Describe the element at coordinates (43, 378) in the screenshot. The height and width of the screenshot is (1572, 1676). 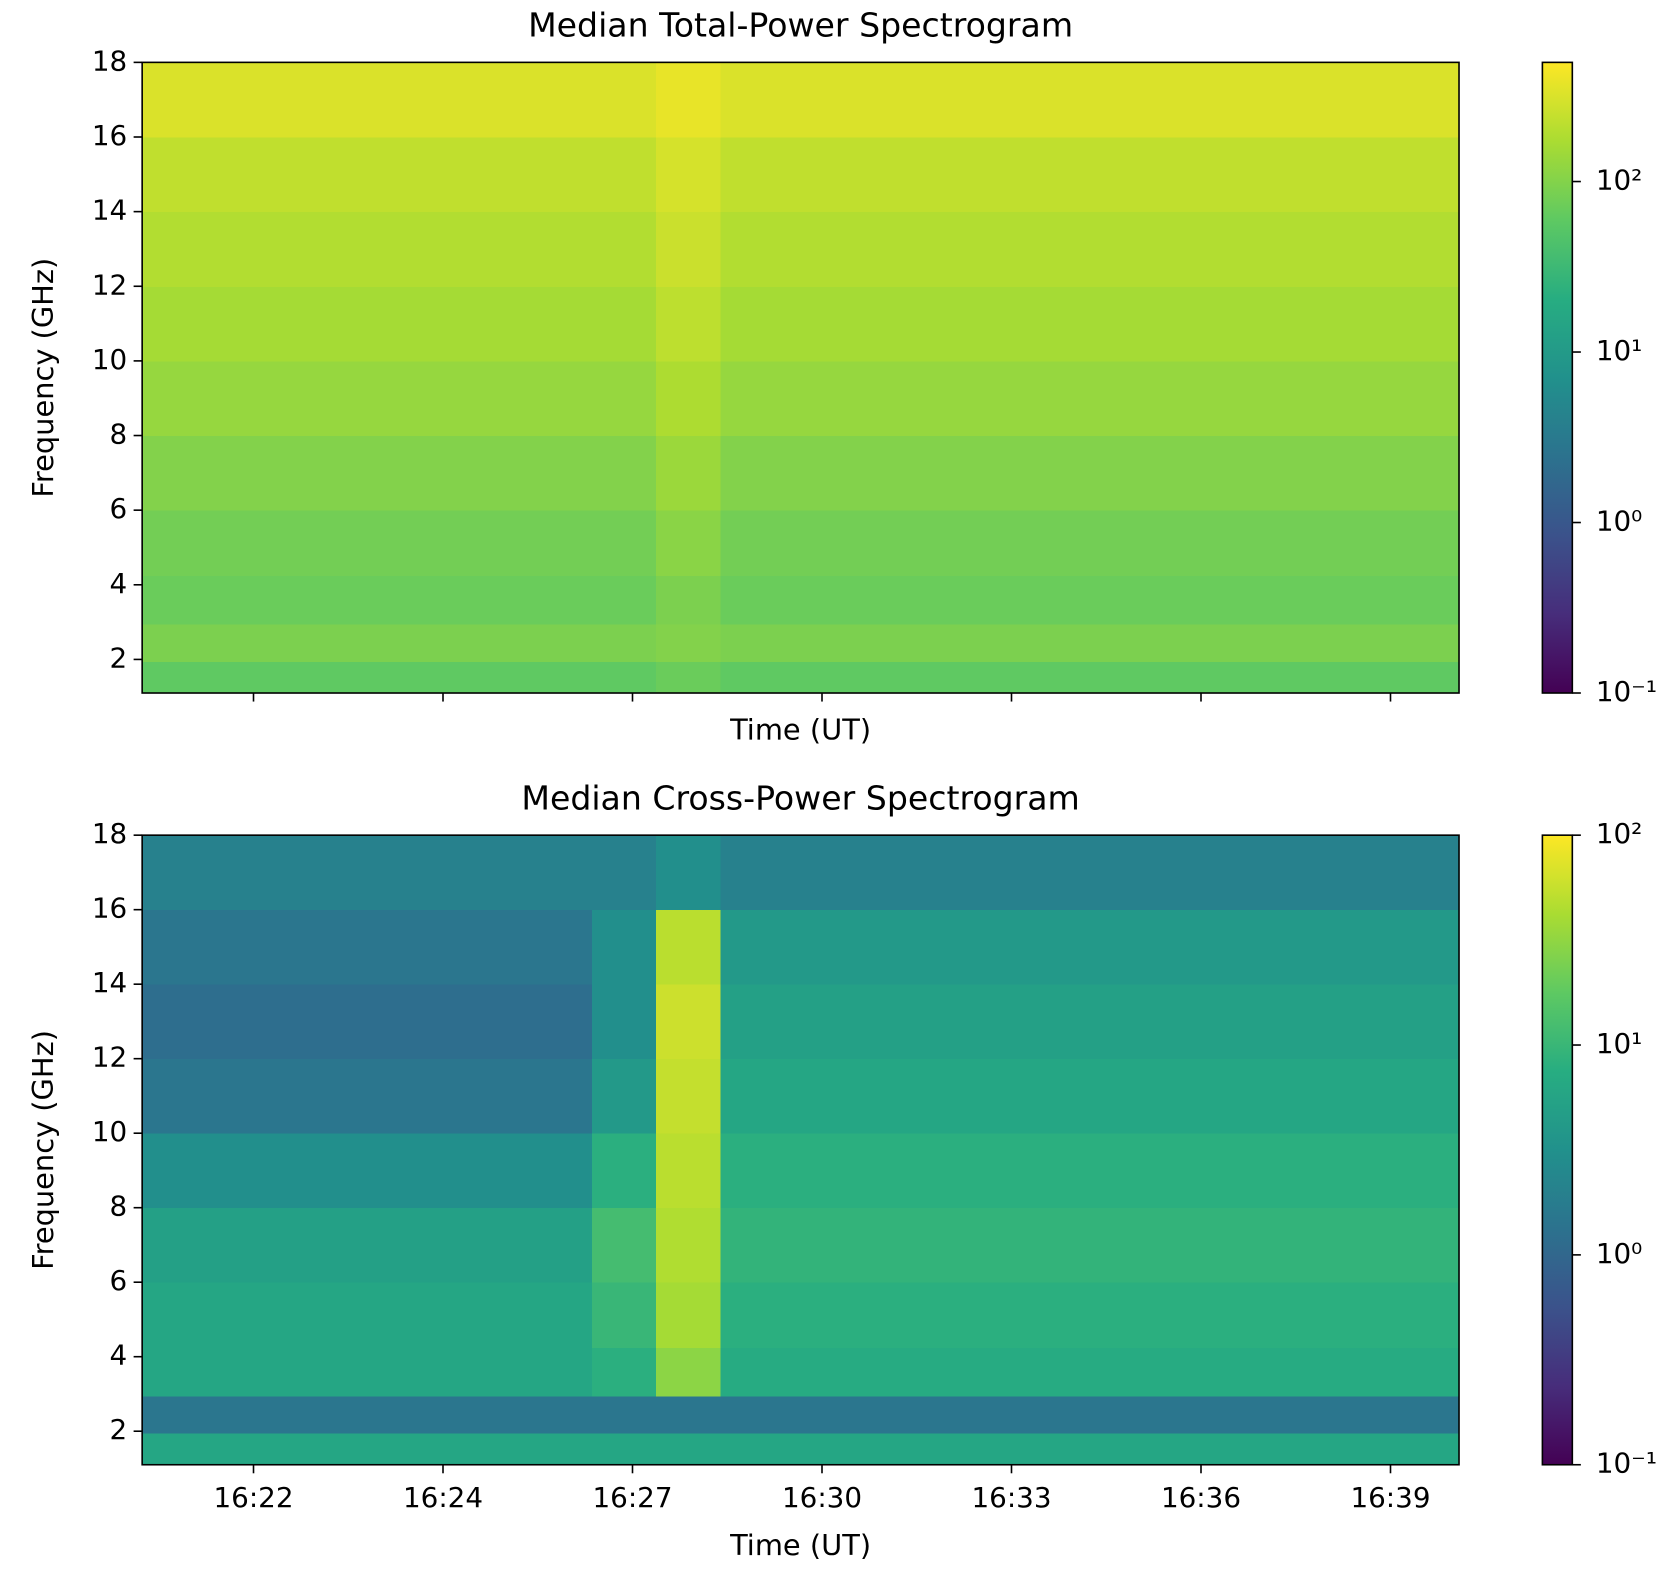
I see `y-axis-label: Frequency (GHz)` at that location.